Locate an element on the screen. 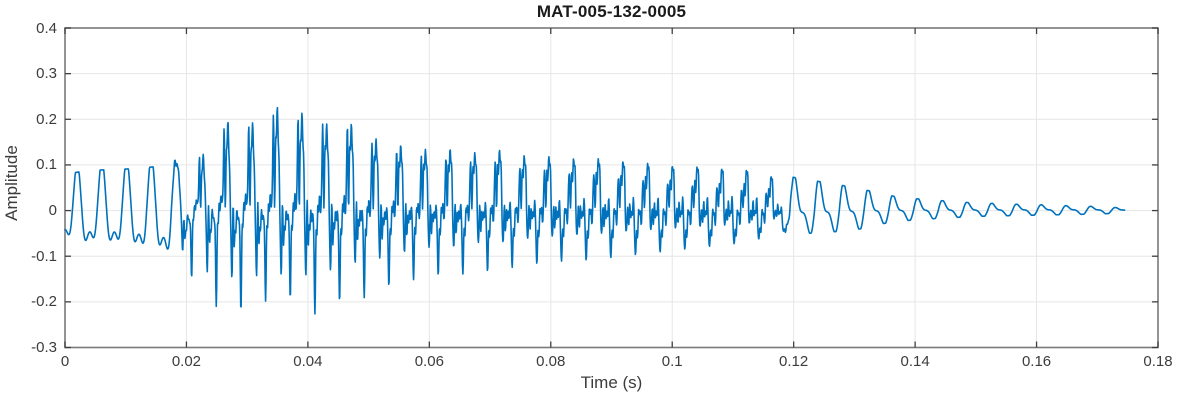 Image resolution: width=1182 pixels, height=404 pixels. y-tick-label: -0.1 is located at coordinates (44, 256).